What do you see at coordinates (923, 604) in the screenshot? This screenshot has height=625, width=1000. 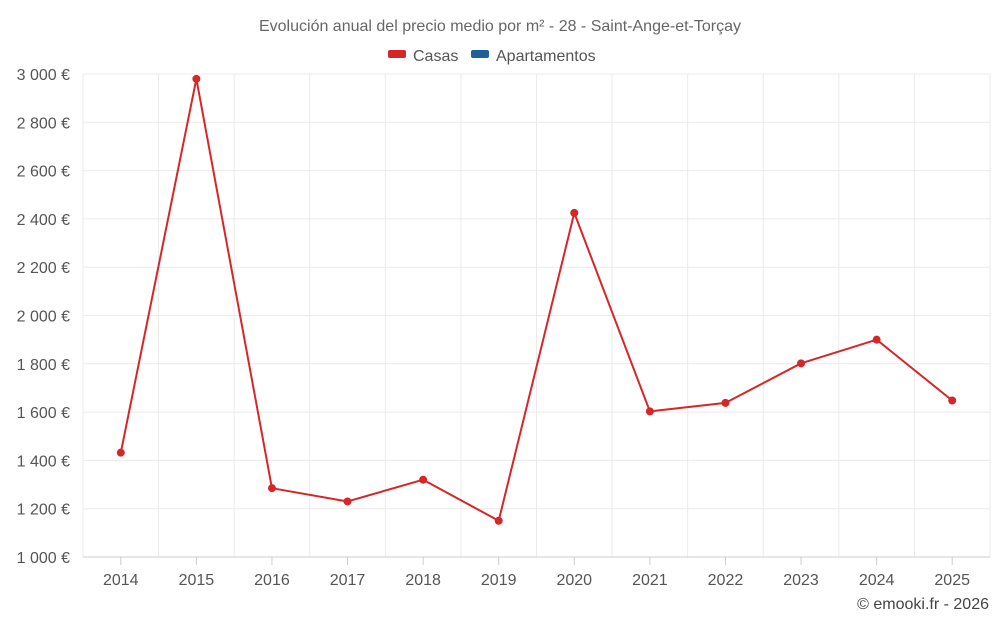 I see `credit-text: © emooki.fr - 2026` at bounding box center [923, 604].